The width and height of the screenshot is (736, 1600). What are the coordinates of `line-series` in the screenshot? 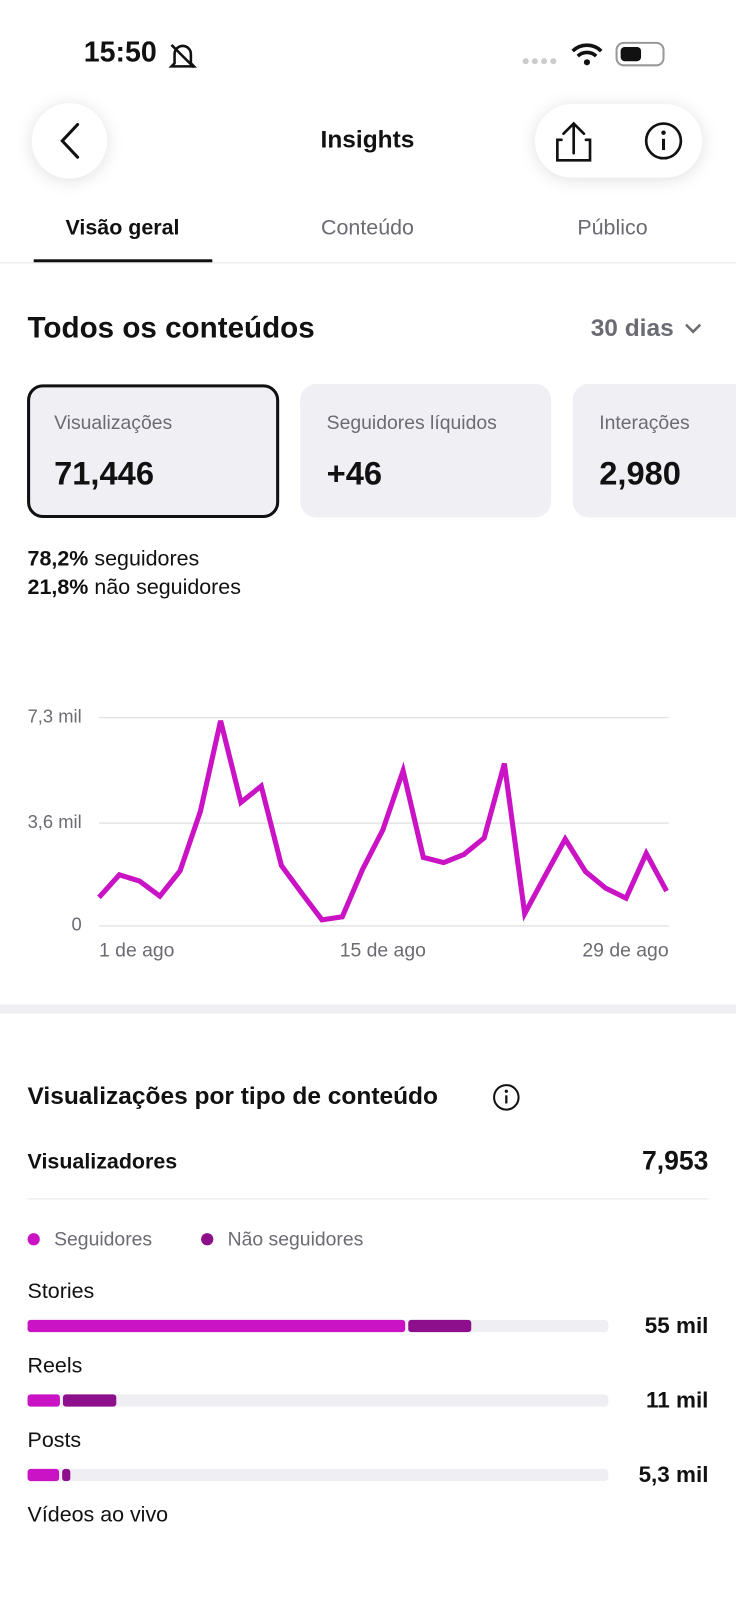 It's located at (383, 821).